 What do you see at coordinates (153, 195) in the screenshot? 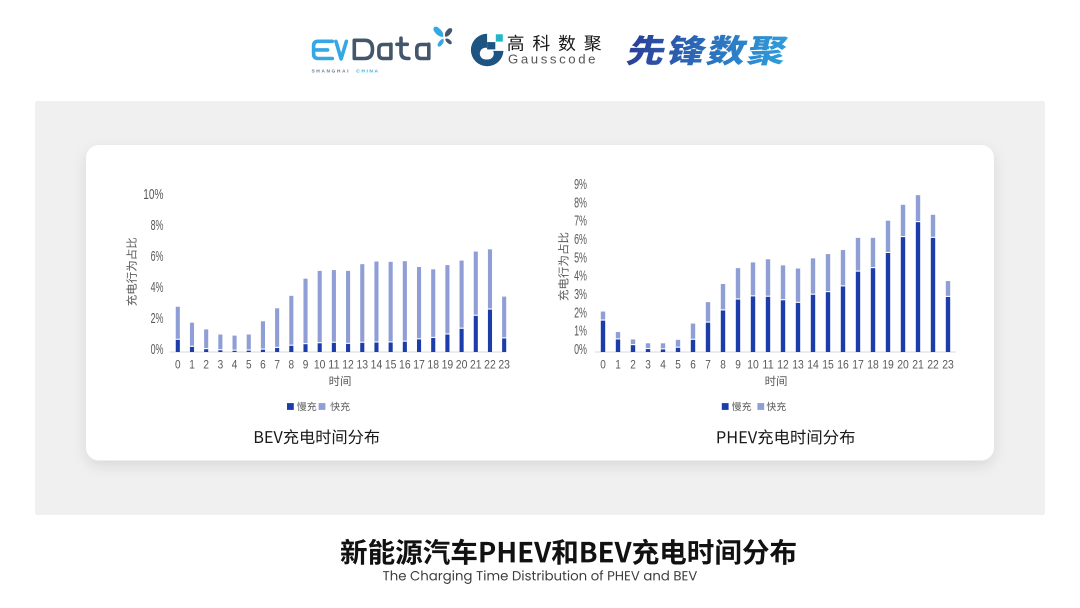
I see `svg-text: 10%` at bounding box center [153, 195].